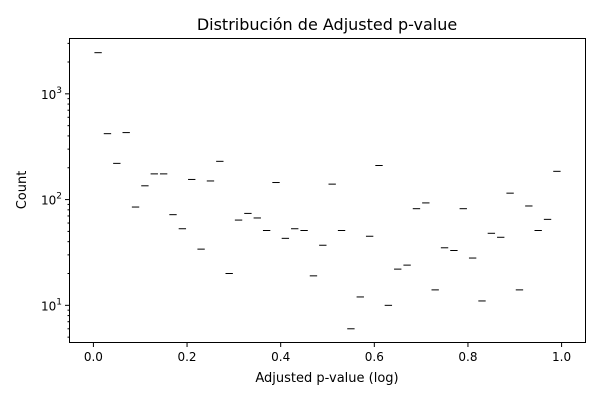 This screenshot has height=400, width=600. Describe the element at coordinates (186, 357) in the screenshot. I see `x-tick-label: 0.2` at that location.